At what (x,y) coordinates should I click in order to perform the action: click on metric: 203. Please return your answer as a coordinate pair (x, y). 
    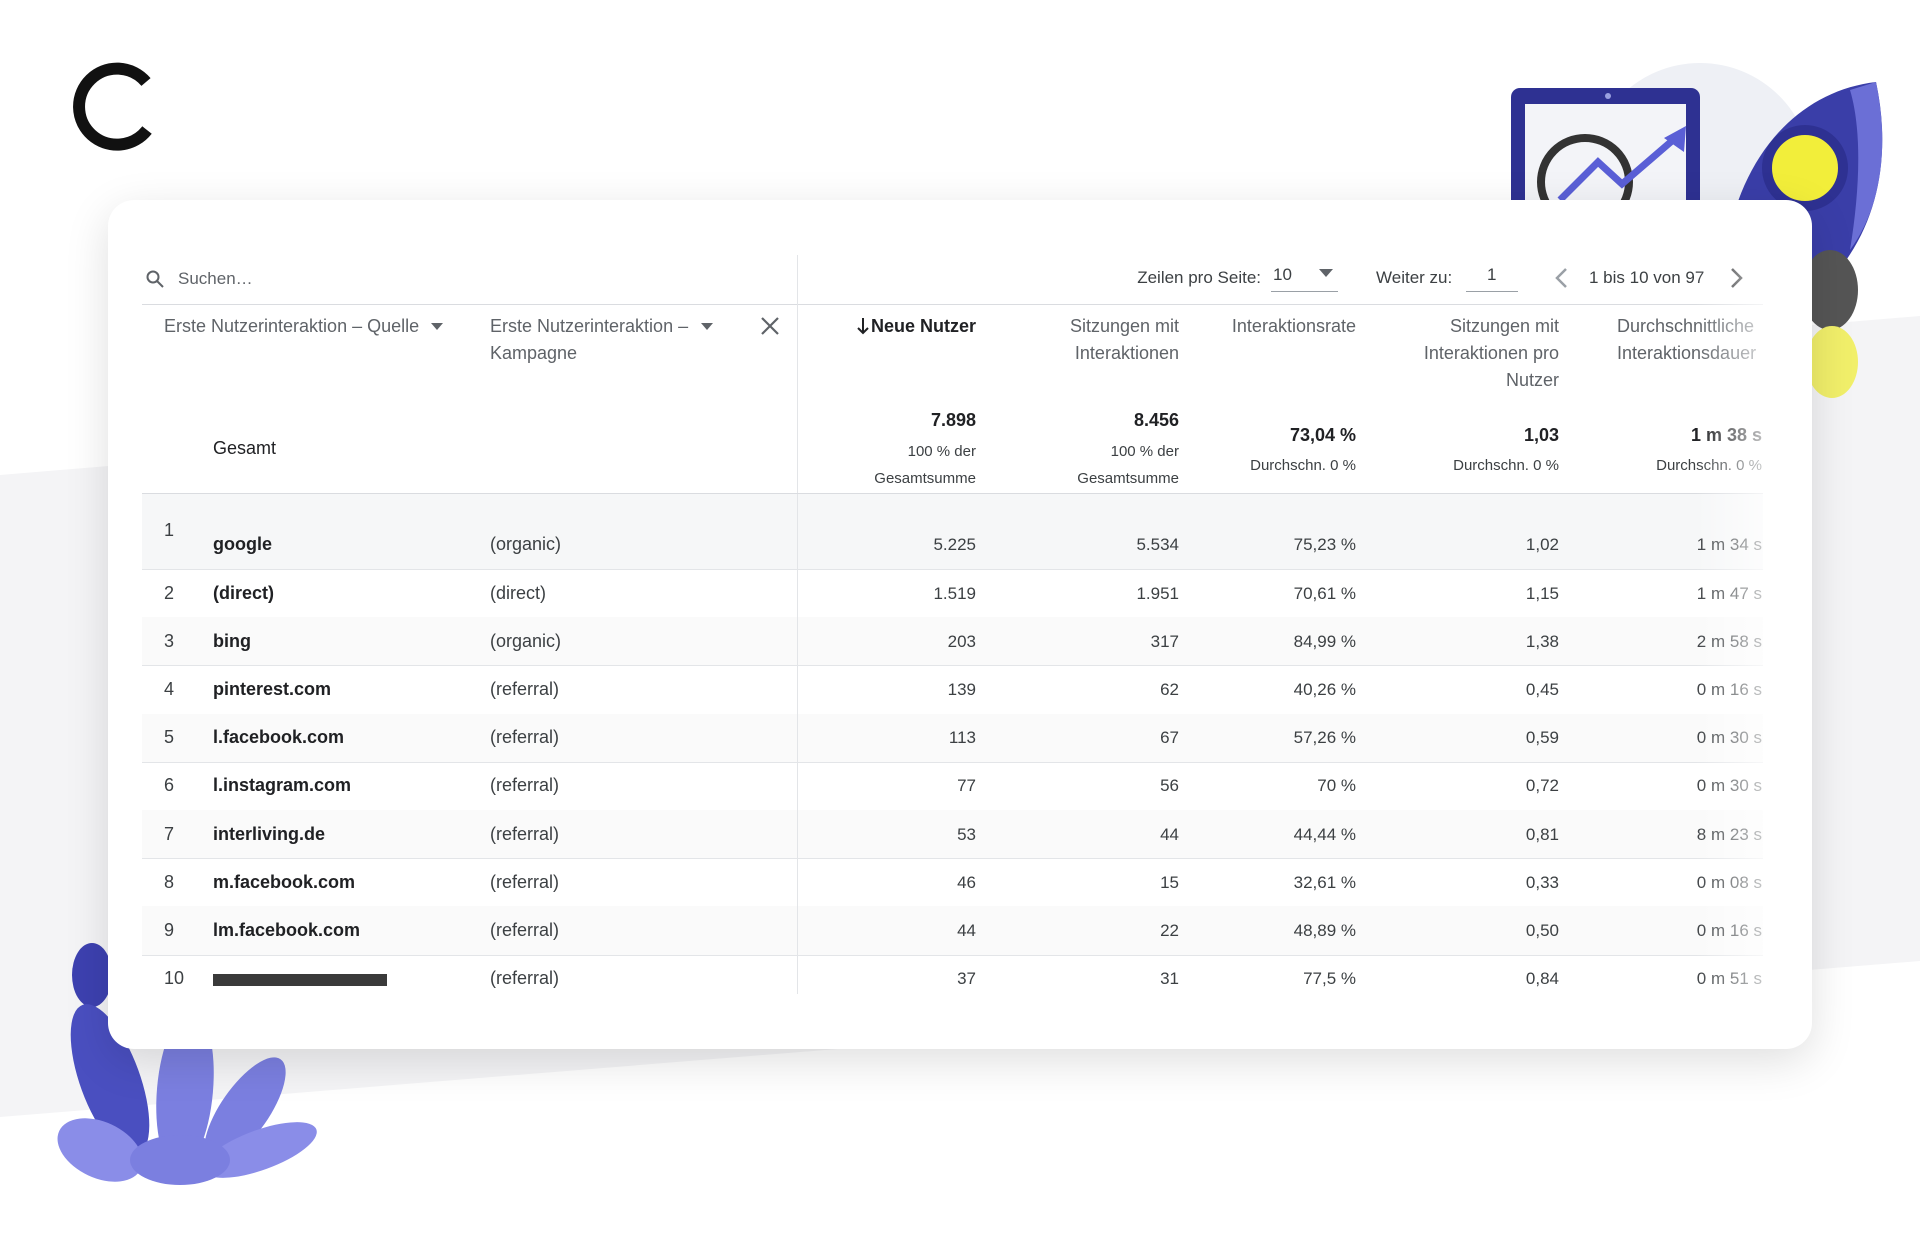
    Looking at the image, I should click on (961, 641).